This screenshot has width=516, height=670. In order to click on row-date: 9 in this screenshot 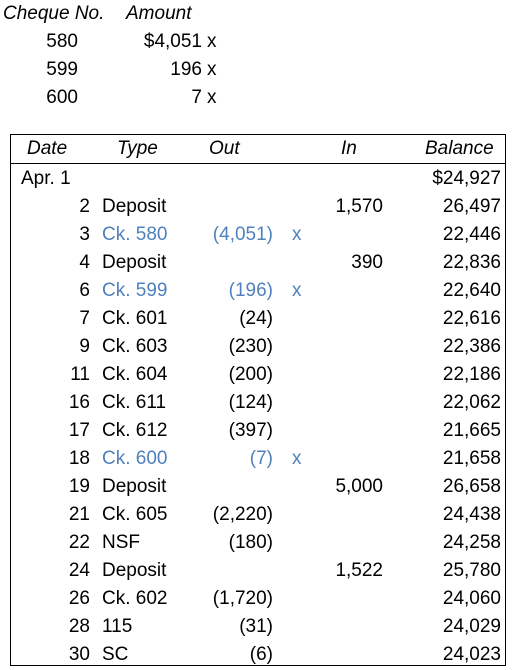, I will do `click(84, 346)`.